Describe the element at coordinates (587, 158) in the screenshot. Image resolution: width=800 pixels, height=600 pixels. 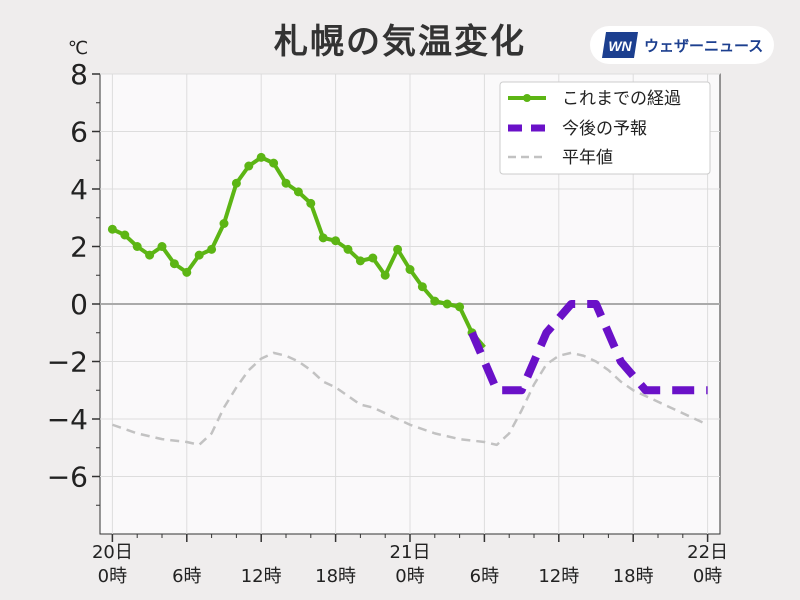
I see `legend-label-normal: 平年値` at that location.